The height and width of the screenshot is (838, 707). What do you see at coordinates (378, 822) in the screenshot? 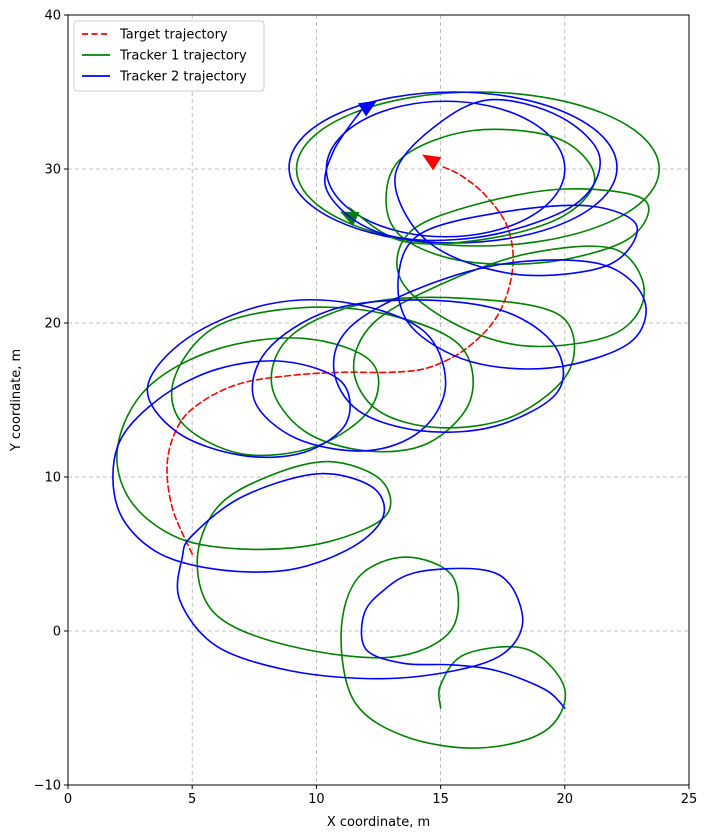
I see `x-axis-label: X coordinate, m` at bounding box center [378, 822].